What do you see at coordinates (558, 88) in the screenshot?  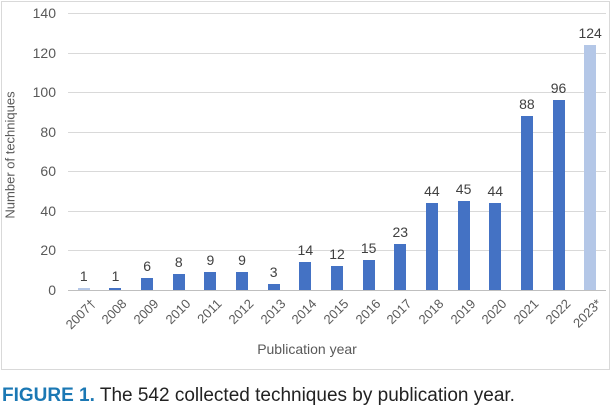 I see `data-label: 96` at bounding box center [558, 88].